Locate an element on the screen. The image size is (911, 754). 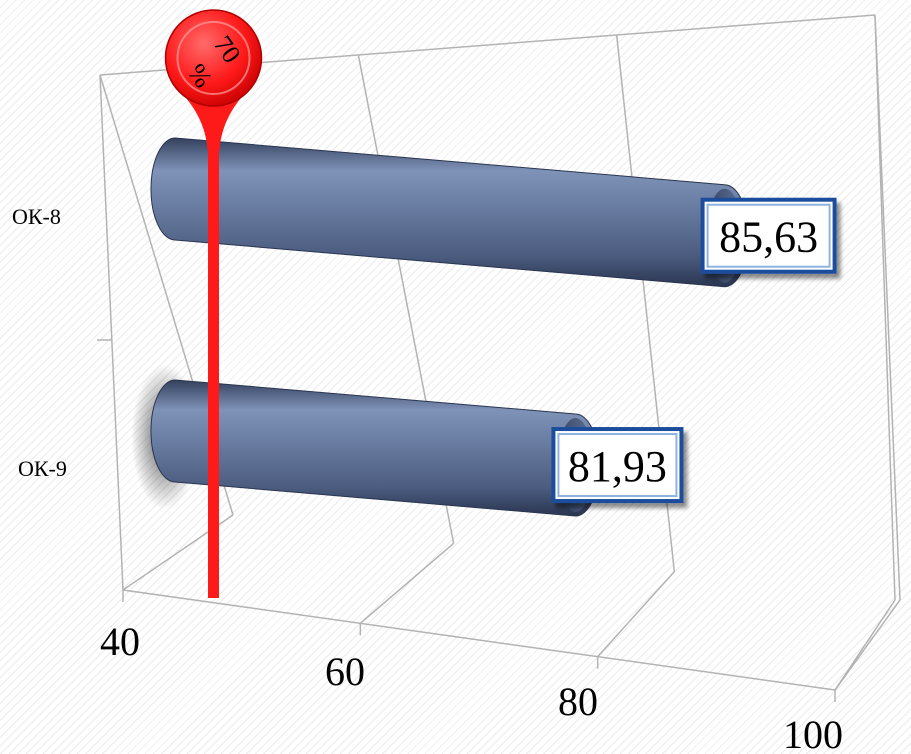
data-label: 81,93 is located at coordinates (617, 466).